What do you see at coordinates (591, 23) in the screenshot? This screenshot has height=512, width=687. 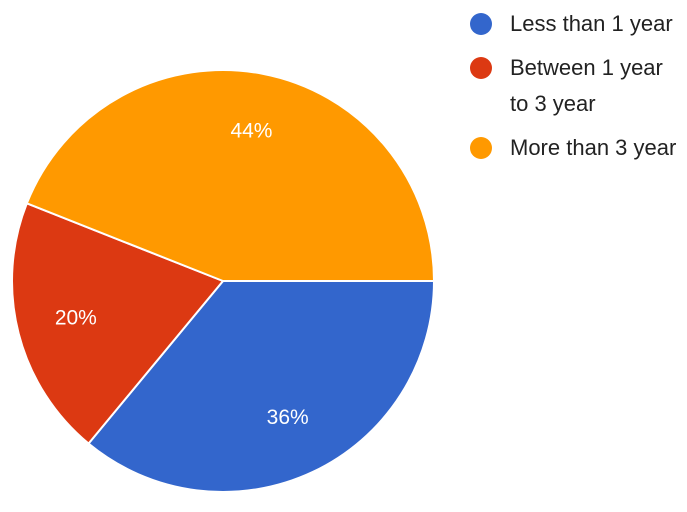 I see `legend-label-less-than-1-year: Less than 1 year` at bounding box center [591, 23].